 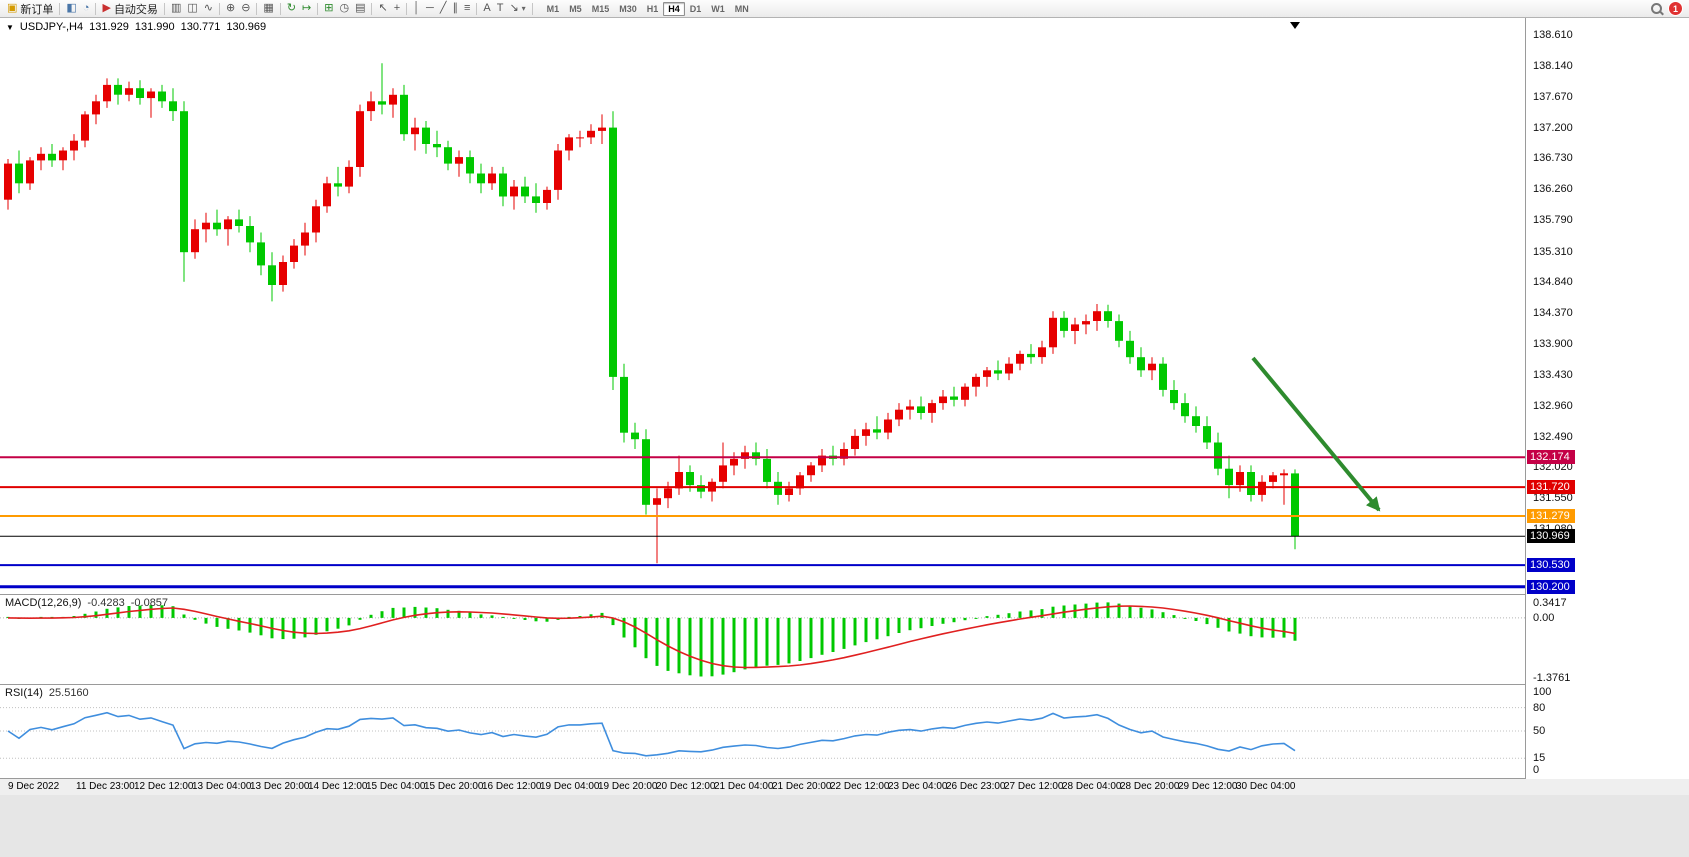 What do you see at coordinates (600, 8) in the screenshot?
I see `timeframe-m15-button: M15` at bounding box center [600, 8].